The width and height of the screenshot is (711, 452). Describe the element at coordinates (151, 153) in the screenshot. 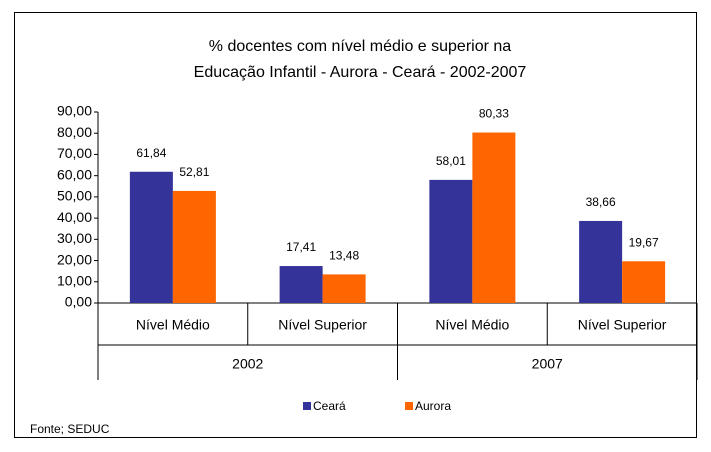

I see `data-label: 61,84` at that location.